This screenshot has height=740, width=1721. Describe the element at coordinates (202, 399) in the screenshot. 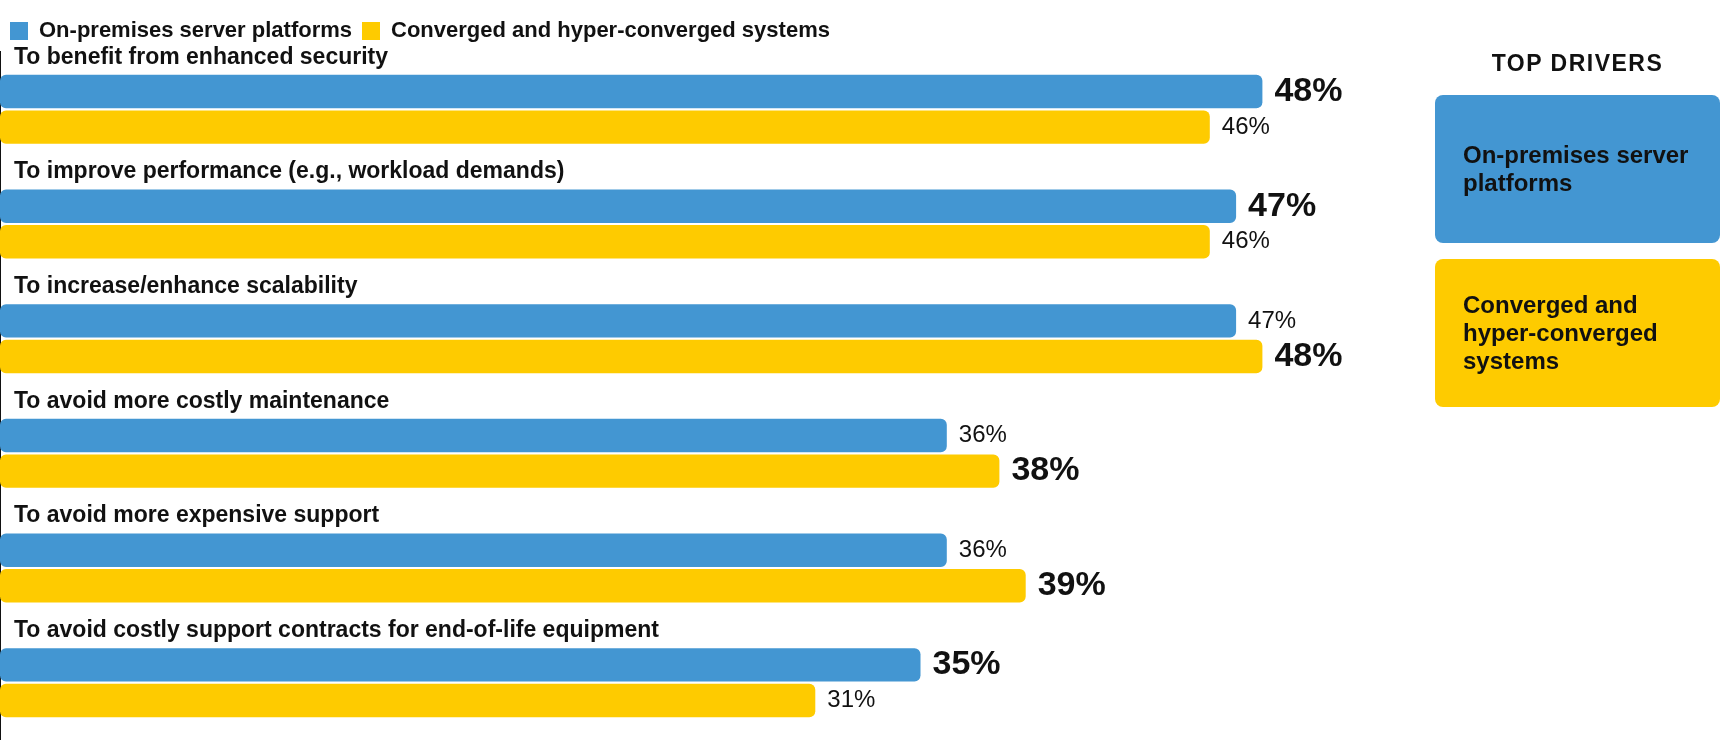

I see `y-tick-label: To avoid more costly maintenance` at that location.